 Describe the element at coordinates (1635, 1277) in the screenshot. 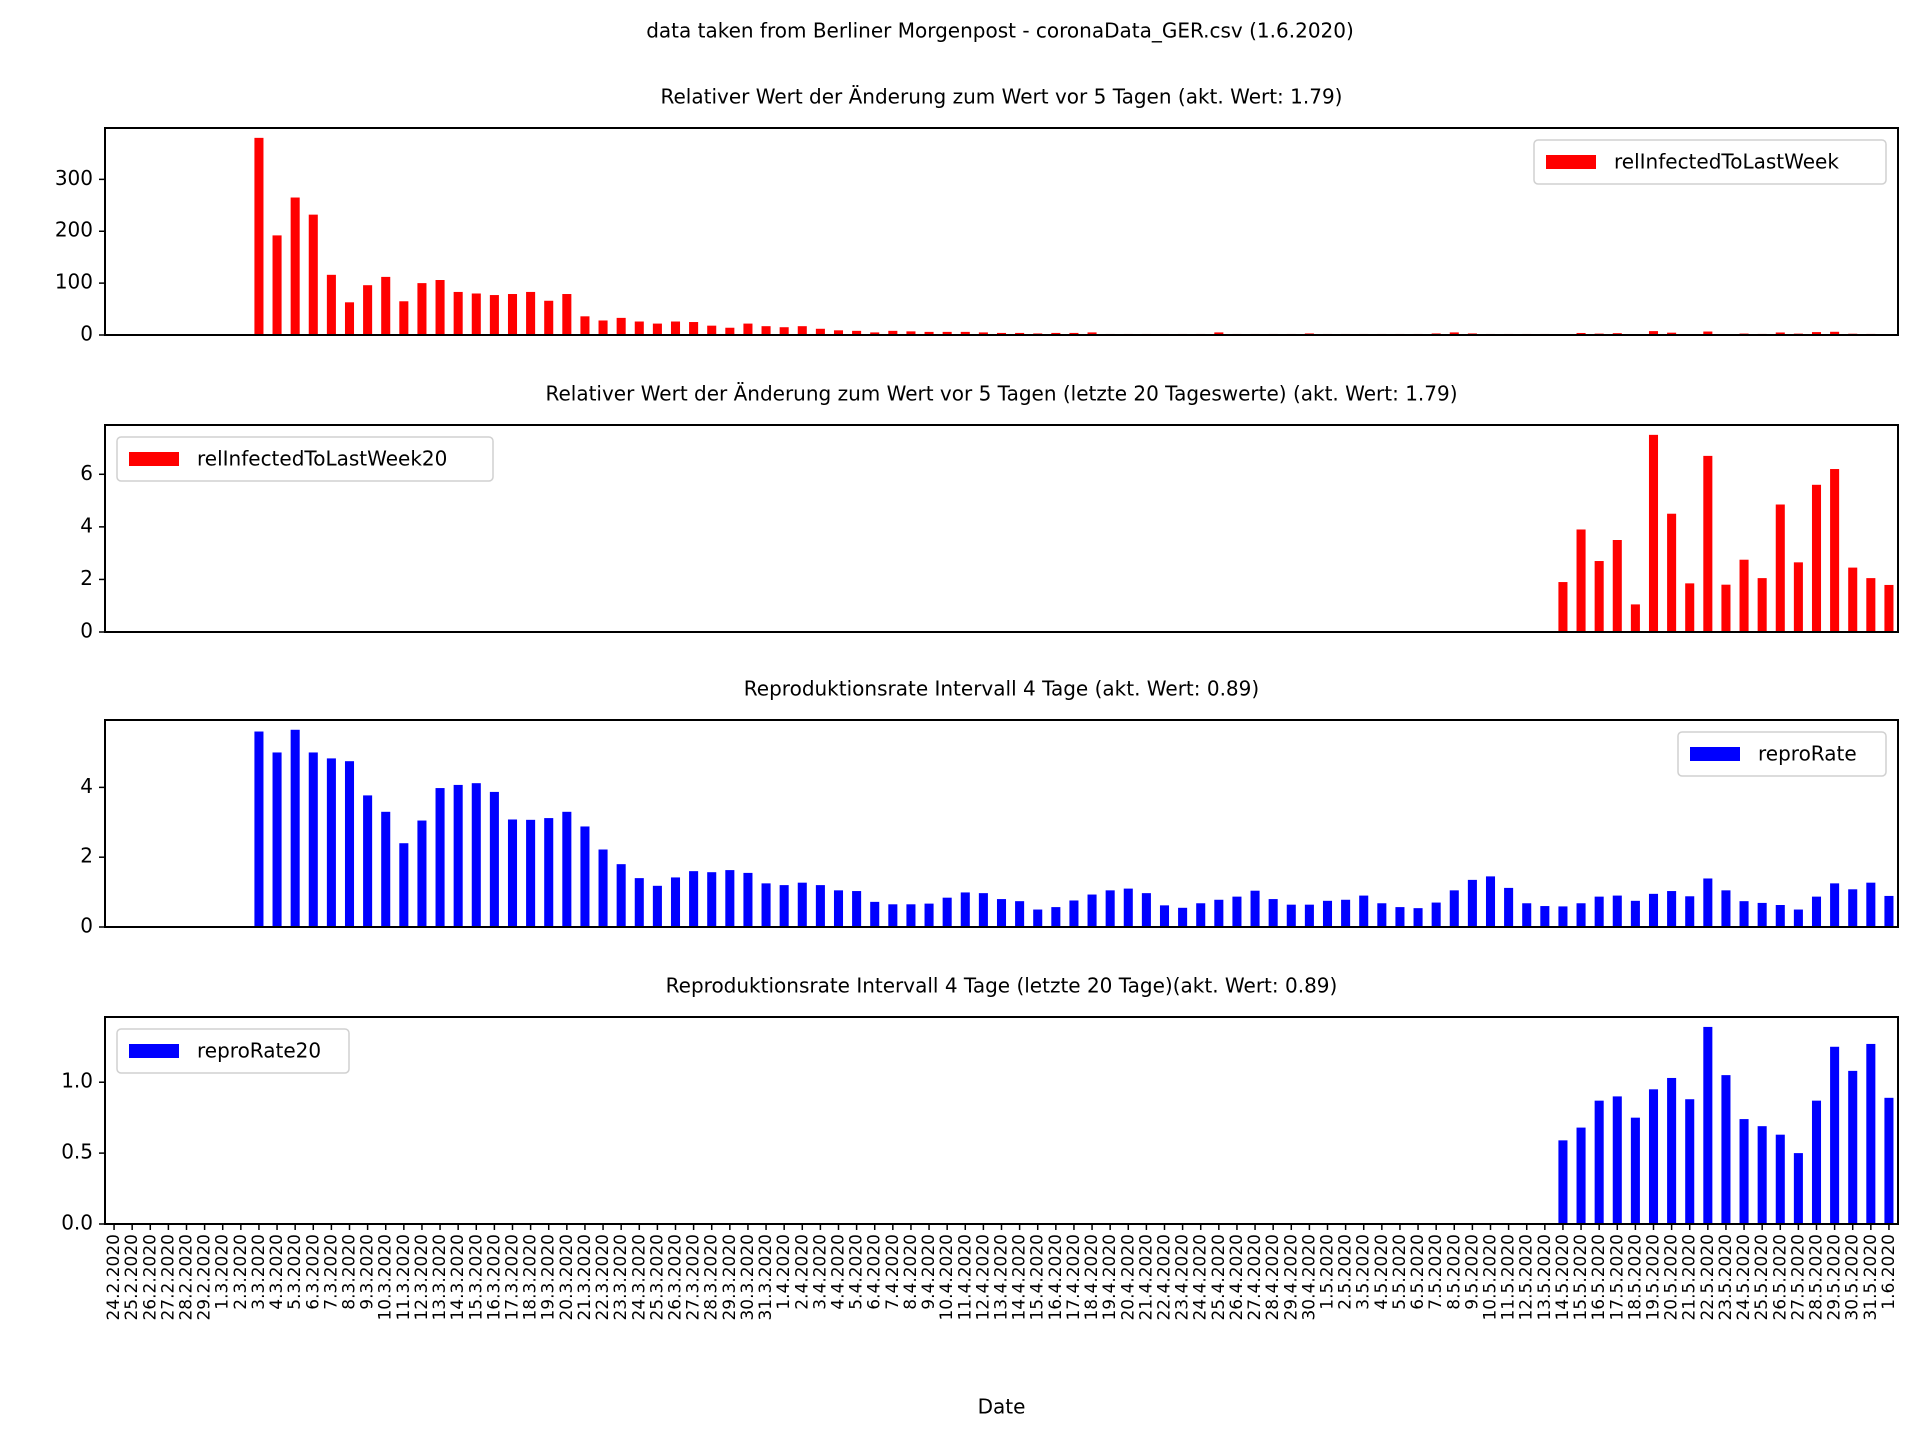

I see `x-tick-label: 18.5.2020` at that location.